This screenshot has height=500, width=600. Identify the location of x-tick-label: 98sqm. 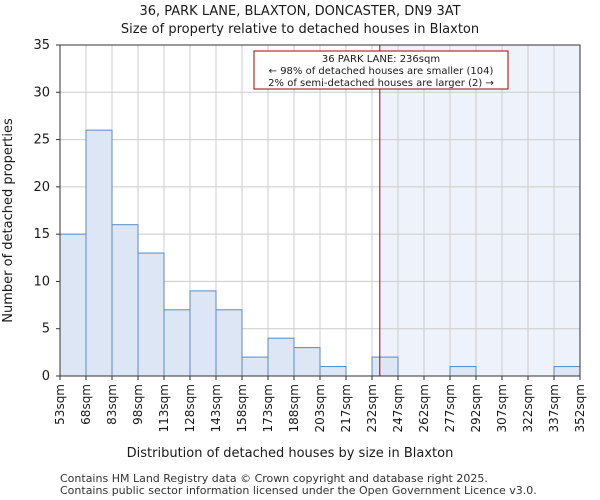
(138, 404).